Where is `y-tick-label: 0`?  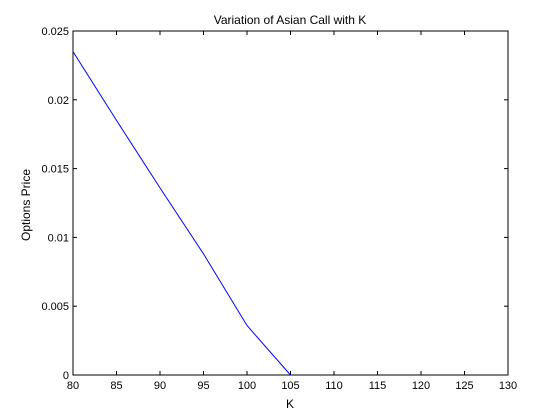
y-tick-label: 0 is located at coordinates (66, 376).